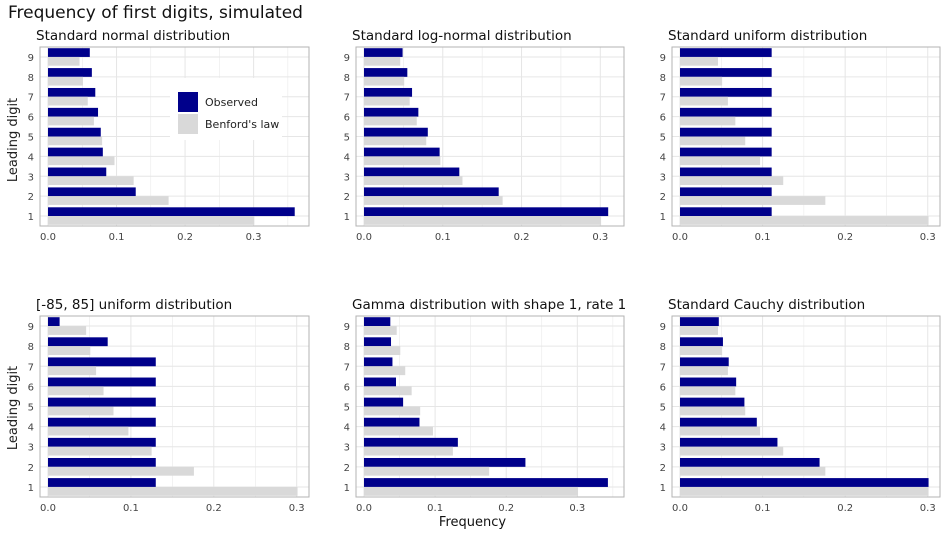 The image size is (945, 540). I want to click on panel-title: [-85, 85] uniform distribution, so click(134, 305).